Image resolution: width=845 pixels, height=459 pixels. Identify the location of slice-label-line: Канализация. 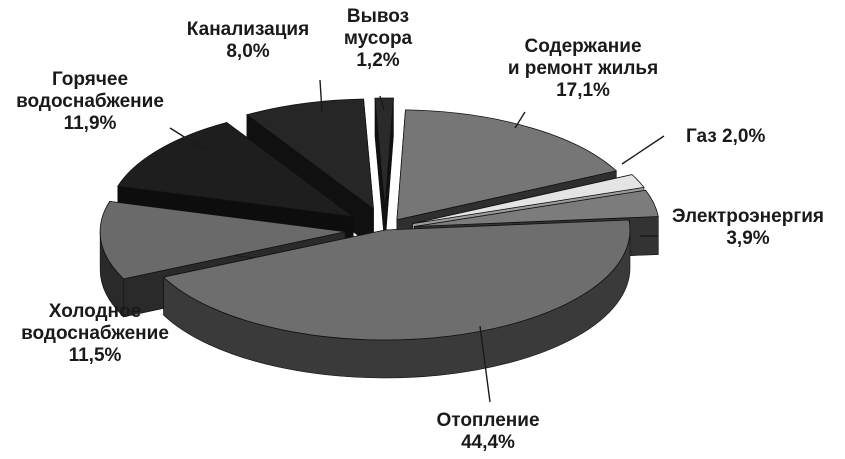
(248, 29).